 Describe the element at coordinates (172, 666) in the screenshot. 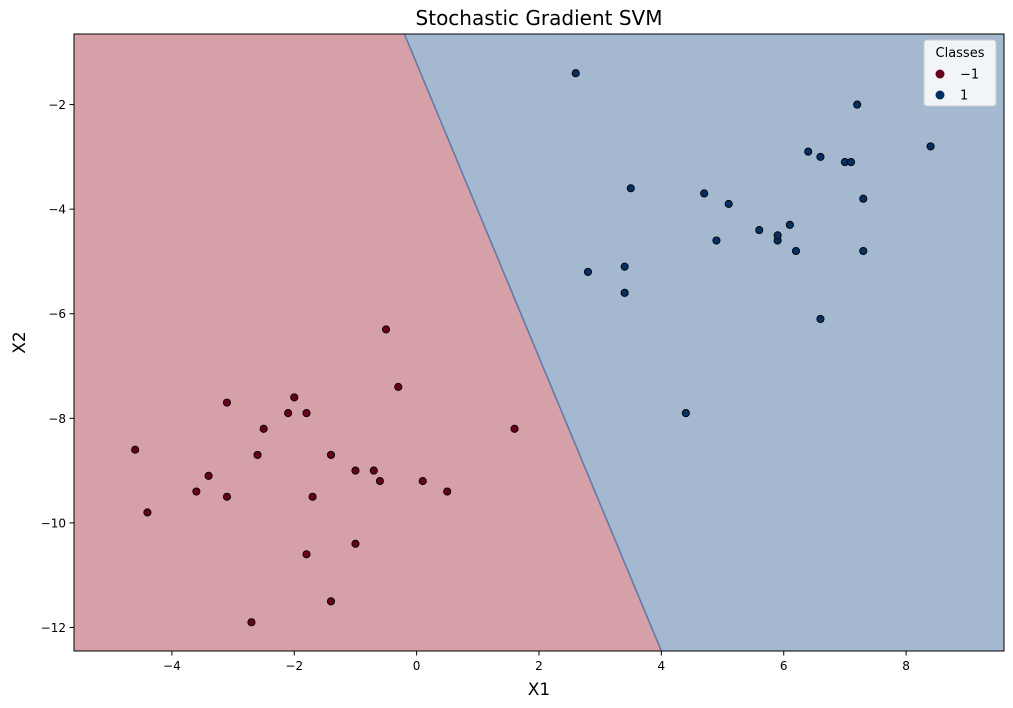

I see `x-tick-label: −4` at that location.